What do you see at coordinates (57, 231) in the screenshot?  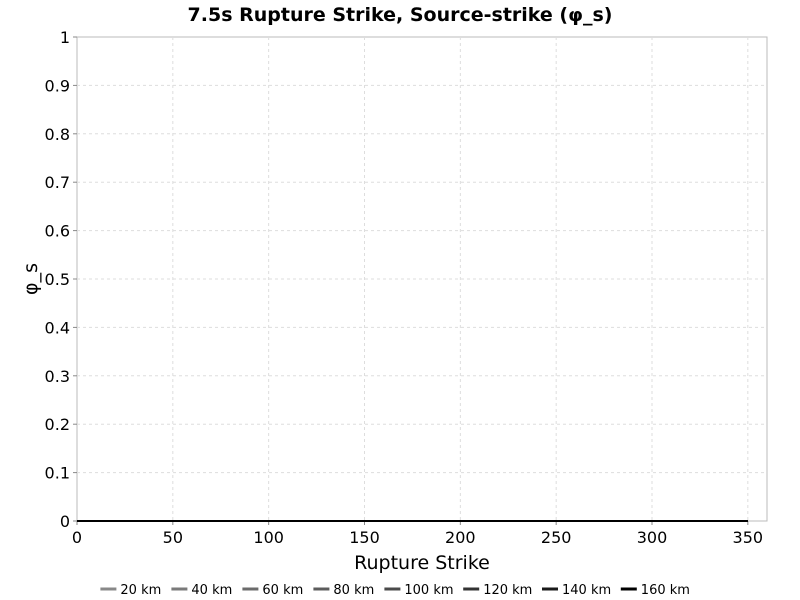 I see `y-tick-label: 0.6` at bounding box center [57, 231].